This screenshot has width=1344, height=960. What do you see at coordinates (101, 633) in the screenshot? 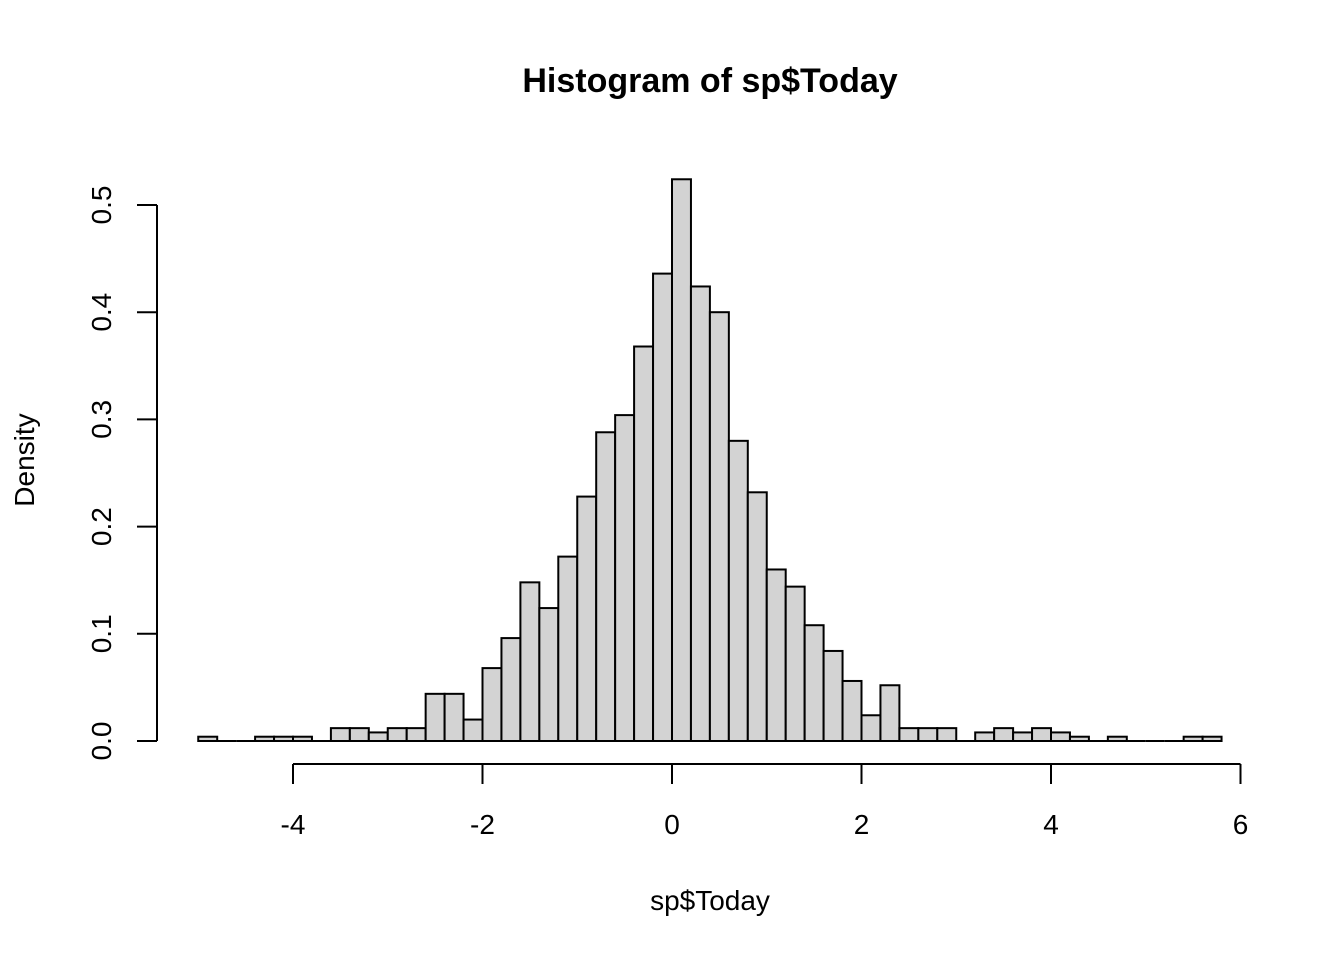
I see `y-tick-label: 0.1` at bounding box center [101, 633].